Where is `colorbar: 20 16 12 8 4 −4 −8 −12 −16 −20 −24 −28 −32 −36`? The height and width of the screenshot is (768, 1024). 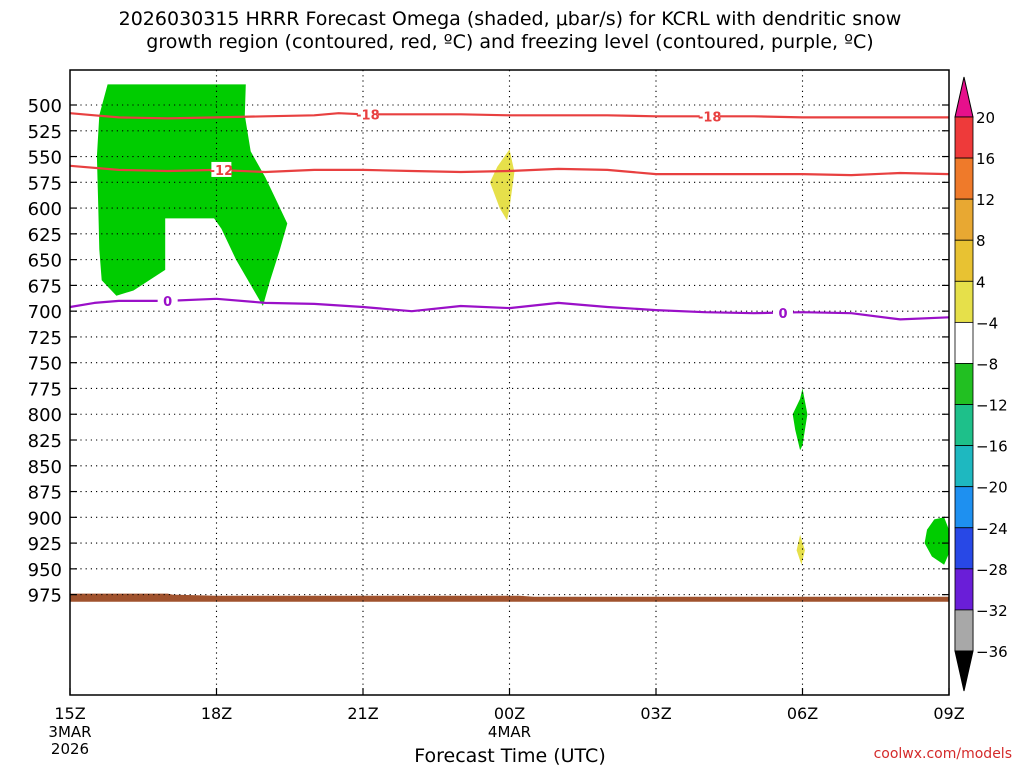
colorbar: 20 16 12 8 4 −4 −8 −12 −16 −20 −24 −28 −32 −36 is located at coordinates (981, 384).